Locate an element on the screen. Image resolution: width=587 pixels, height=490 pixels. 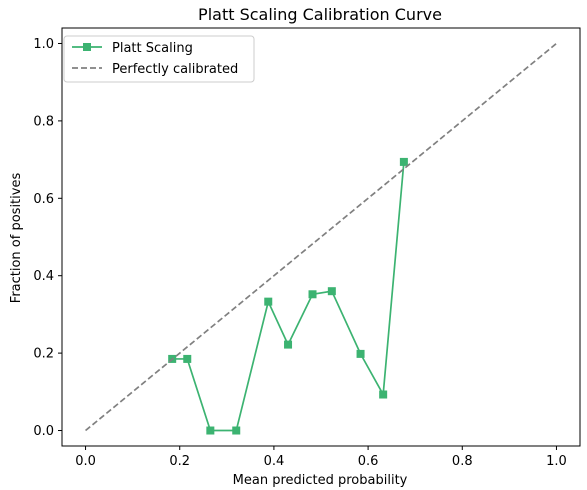
x-tick-label: 0.6 is located at coordinates (368, 461).